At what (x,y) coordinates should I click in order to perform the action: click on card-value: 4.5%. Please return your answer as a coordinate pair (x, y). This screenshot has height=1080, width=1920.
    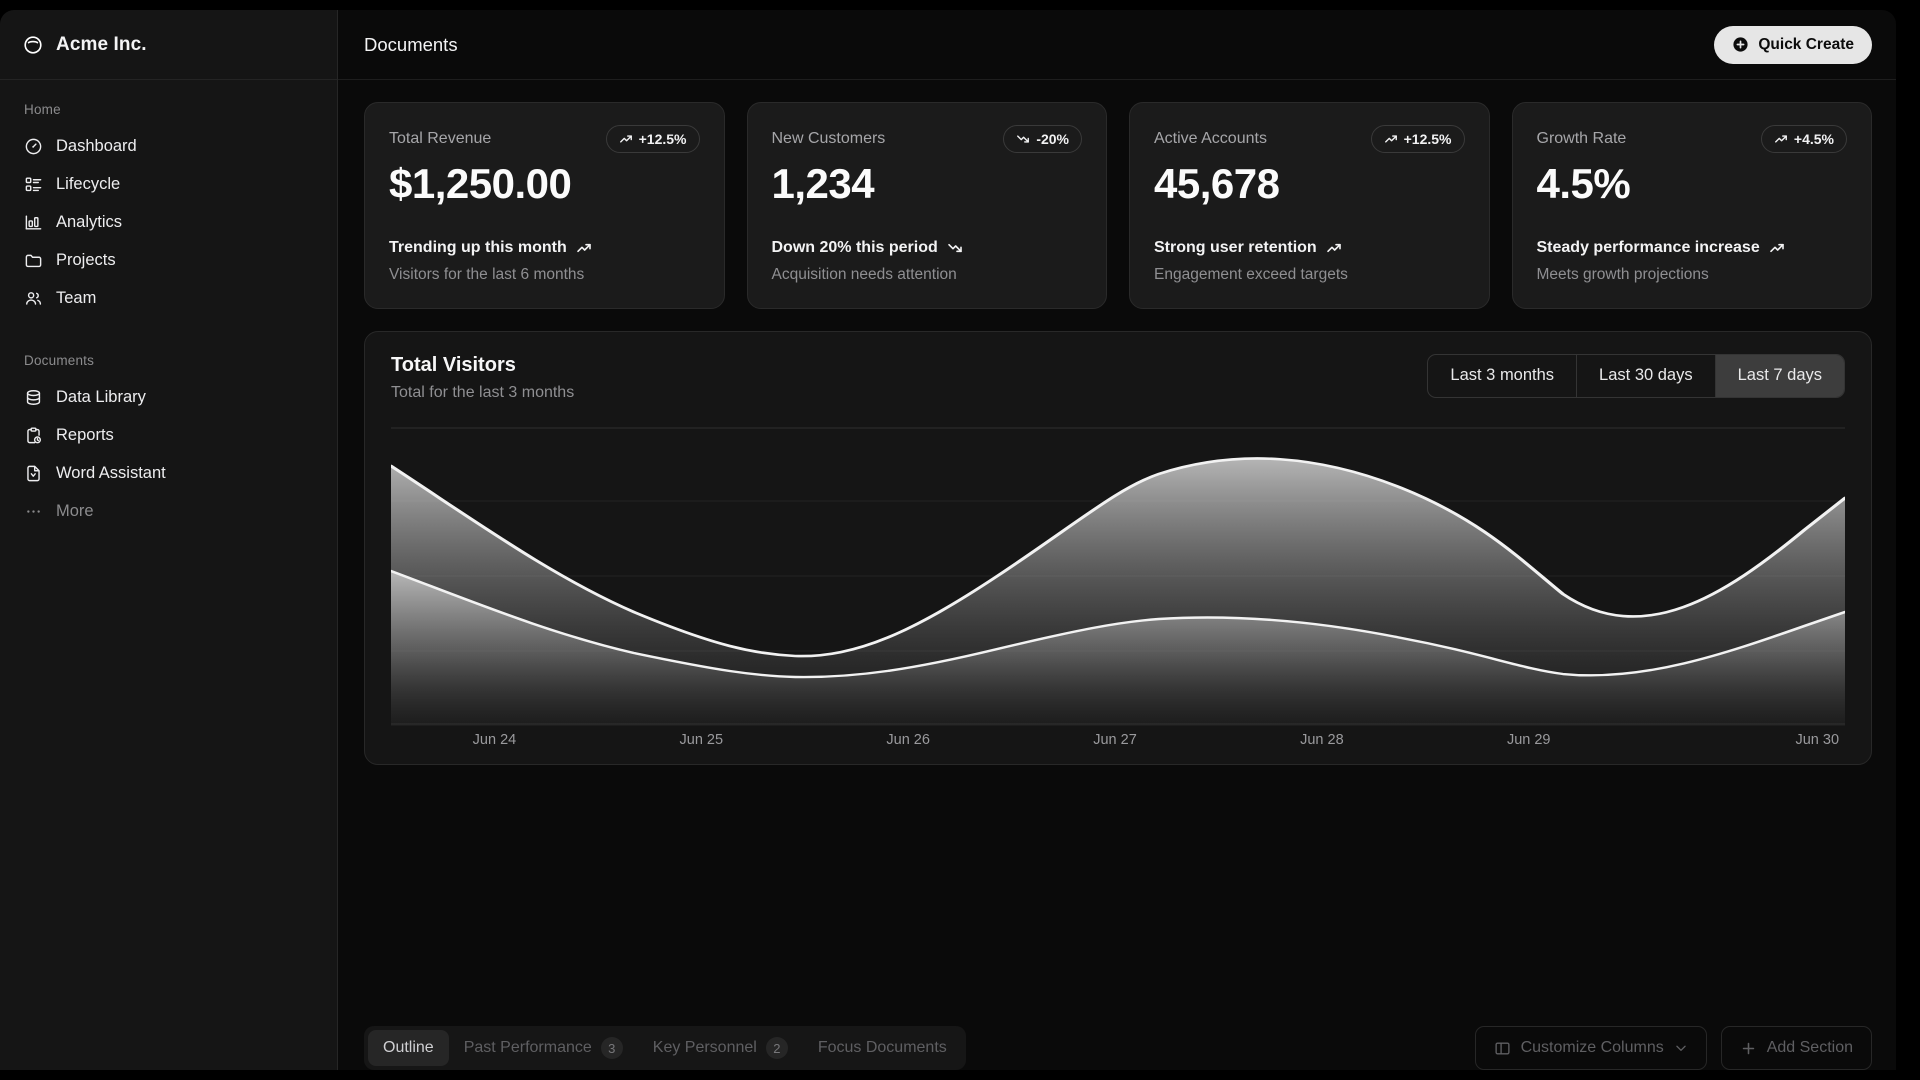
    Looking at the image, I should click on (1583, 183).